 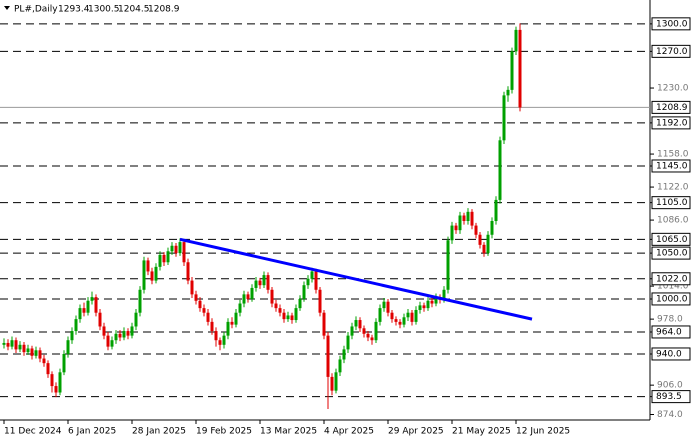 What do you see at coordinates (670, 386) in the screenshot?
I see `y-tick-label: 906.0` at bounding box center [670, 386].